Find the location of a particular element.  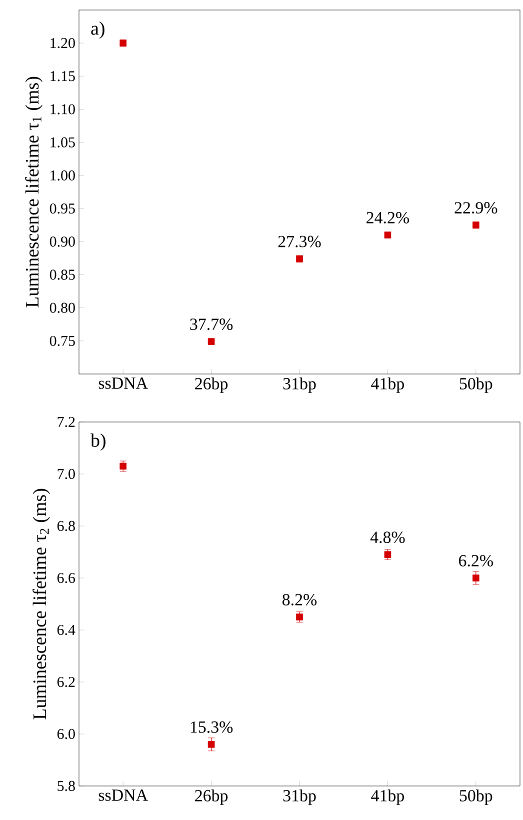

annotation: 4.8% is located at coordinates (387, 538).